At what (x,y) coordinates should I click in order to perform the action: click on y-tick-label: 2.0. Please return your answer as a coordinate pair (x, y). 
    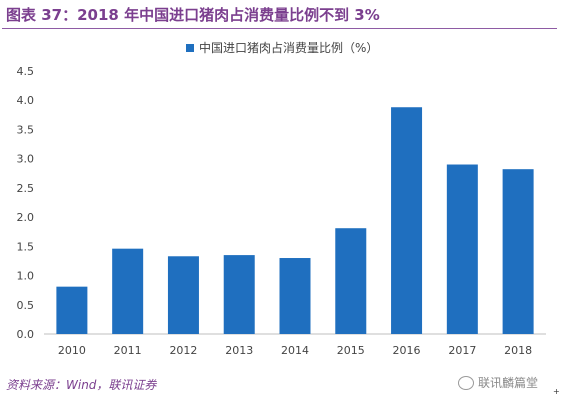
    Looking at the image, I should click on (26, 217).